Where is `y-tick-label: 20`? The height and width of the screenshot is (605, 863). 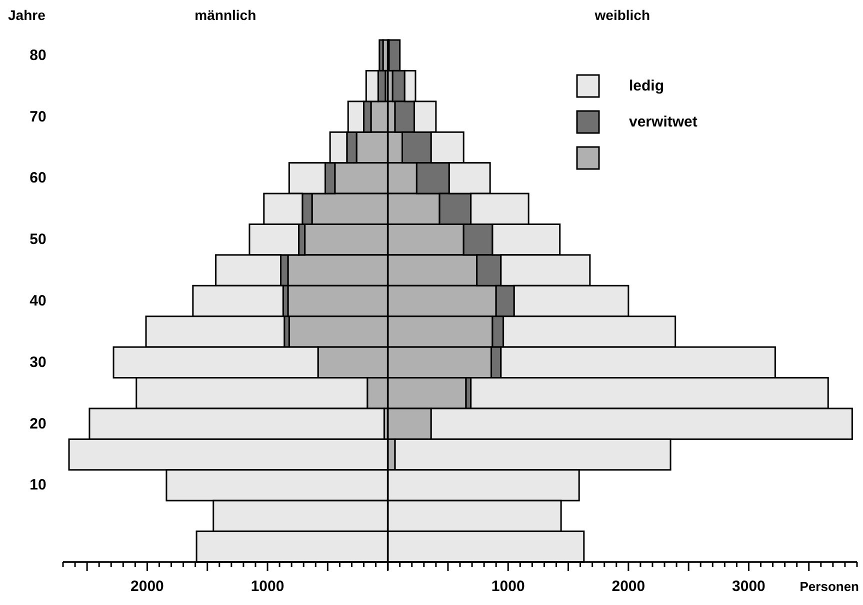
y-tick-label: 20 is located at coordinates (38, 423).